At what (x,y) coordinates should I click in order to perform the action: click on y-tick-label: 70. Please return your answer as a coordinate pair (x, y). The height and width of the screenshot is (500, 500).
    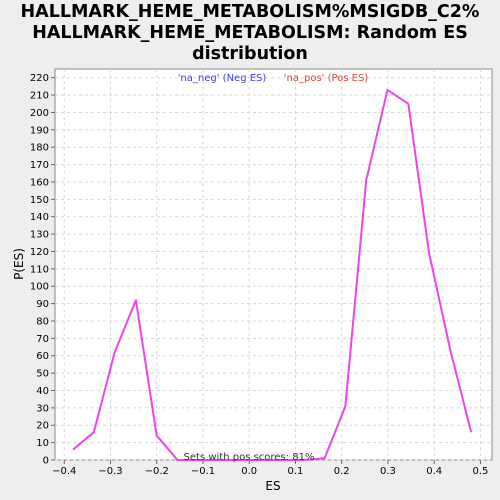
    Looking at the image, I should click on (42, 339).